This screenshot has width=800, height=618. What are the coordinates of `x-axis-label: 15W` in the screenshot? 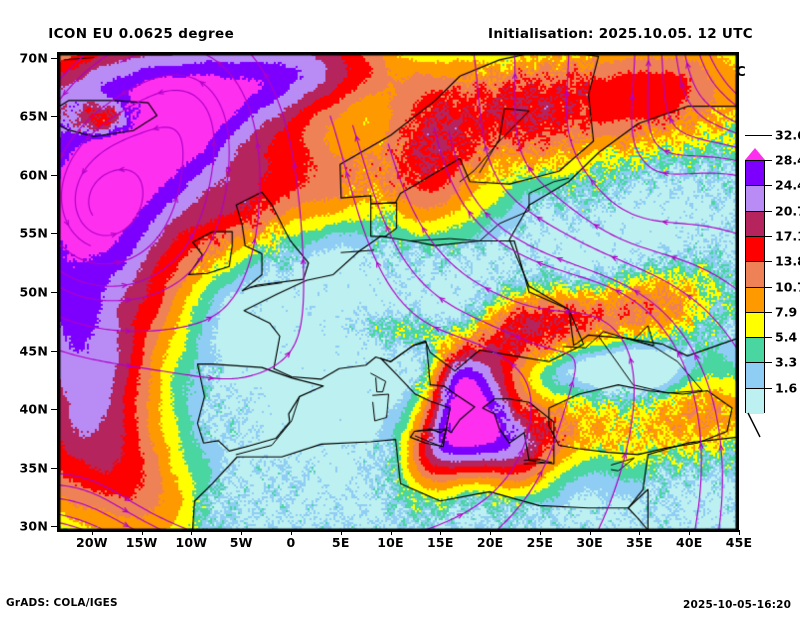 It's located at (141, 542).